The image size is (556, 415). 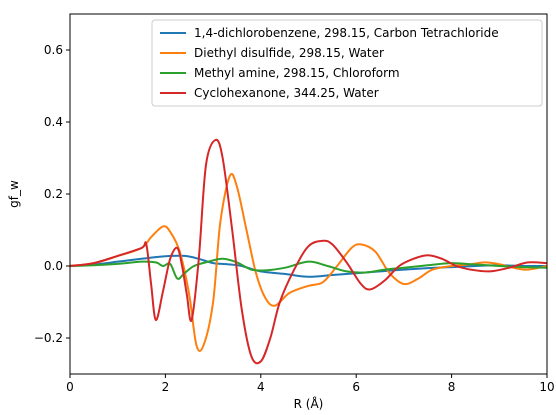 What do you see at coordinates (53, 266) in the screenshot?
I see `y-tick-label: 0.0` at bounding box center [53, 266].